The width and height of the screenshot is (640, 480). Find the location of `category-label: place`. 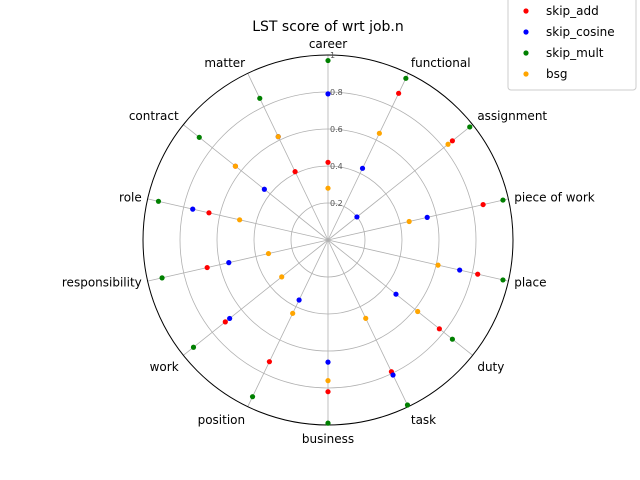

category-label: place is located at coordinates (530, 283).